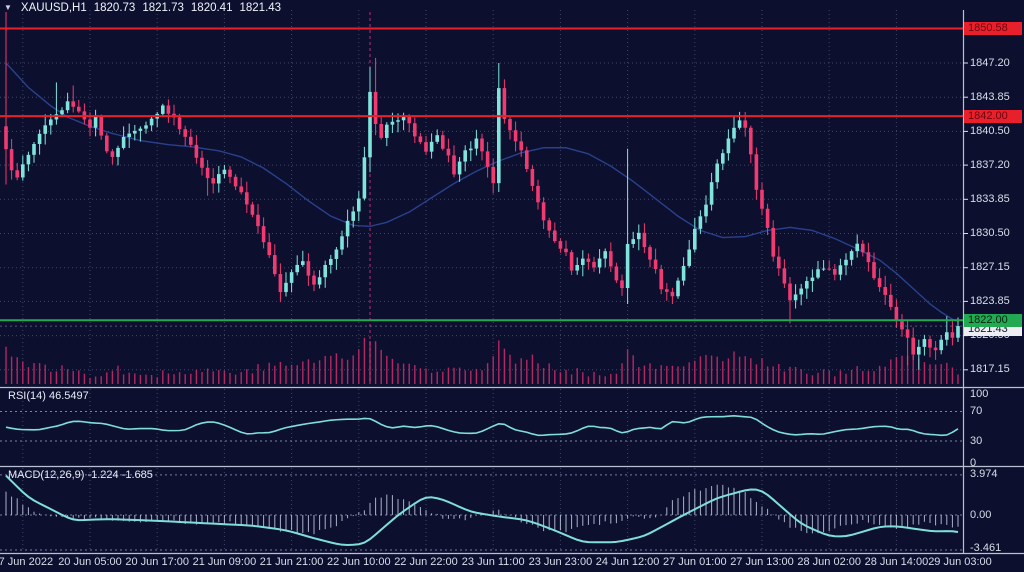 Image resolution: width=1024 pixels, height=572 pixels. I want to click on time-label: 17 Jun 2022, so click(27, 562).